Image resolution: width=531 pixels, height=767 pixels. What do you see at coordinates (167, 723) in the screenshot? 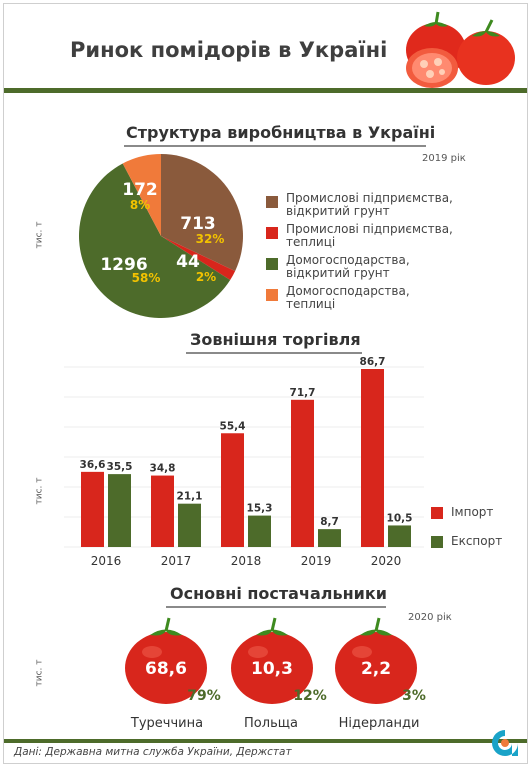
I see `supplier-name: Туреччина` at bounding box center [167, 723].